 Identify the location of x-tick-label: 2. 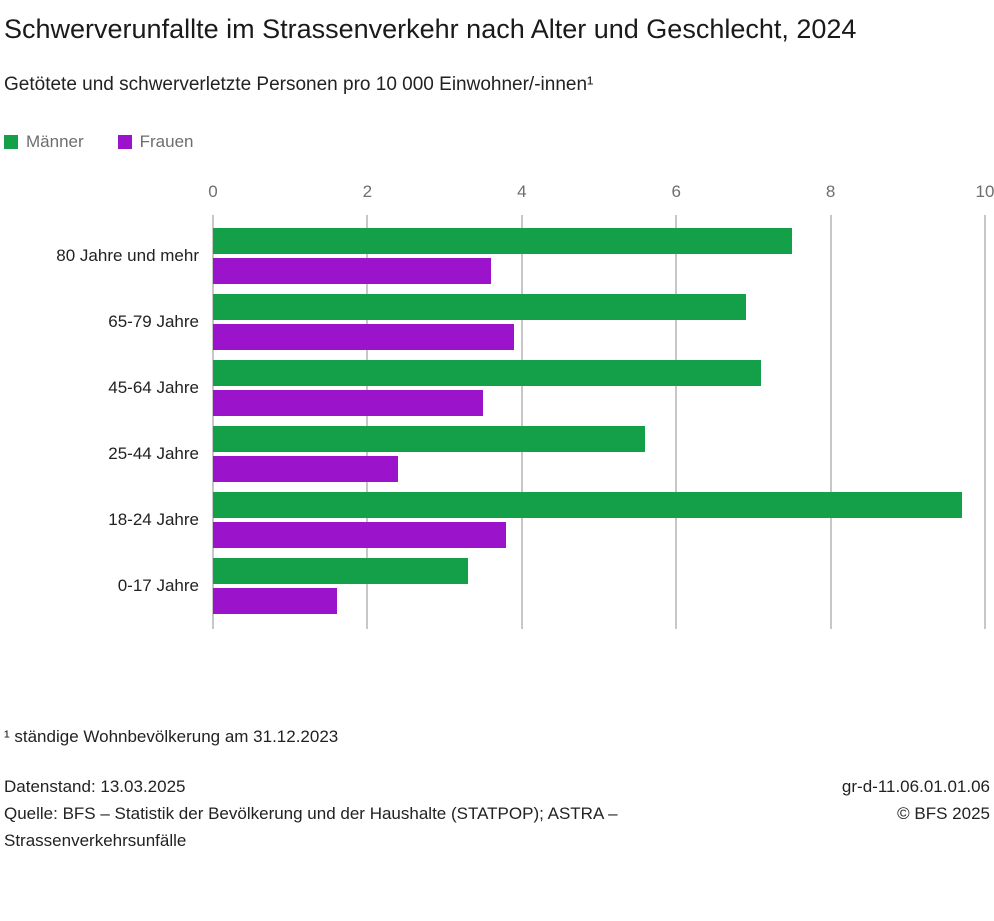
(367, 191).